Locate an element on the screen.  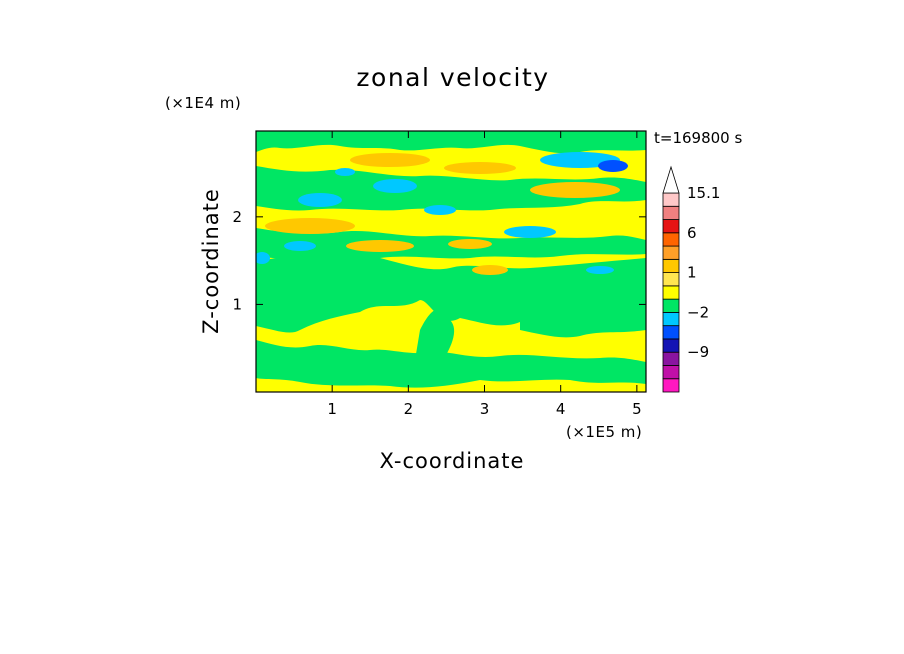
x-multiplier: (×1E5 m) is located at coordinates (604, 432).